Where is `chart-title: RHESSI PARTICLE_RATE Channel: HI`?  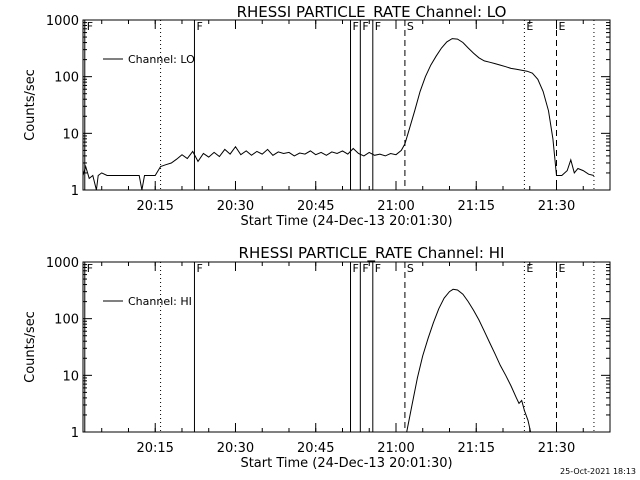 chart-title: RHESSI PARTICLE_RATE Channel: HI is located at coordinates (372, 253).